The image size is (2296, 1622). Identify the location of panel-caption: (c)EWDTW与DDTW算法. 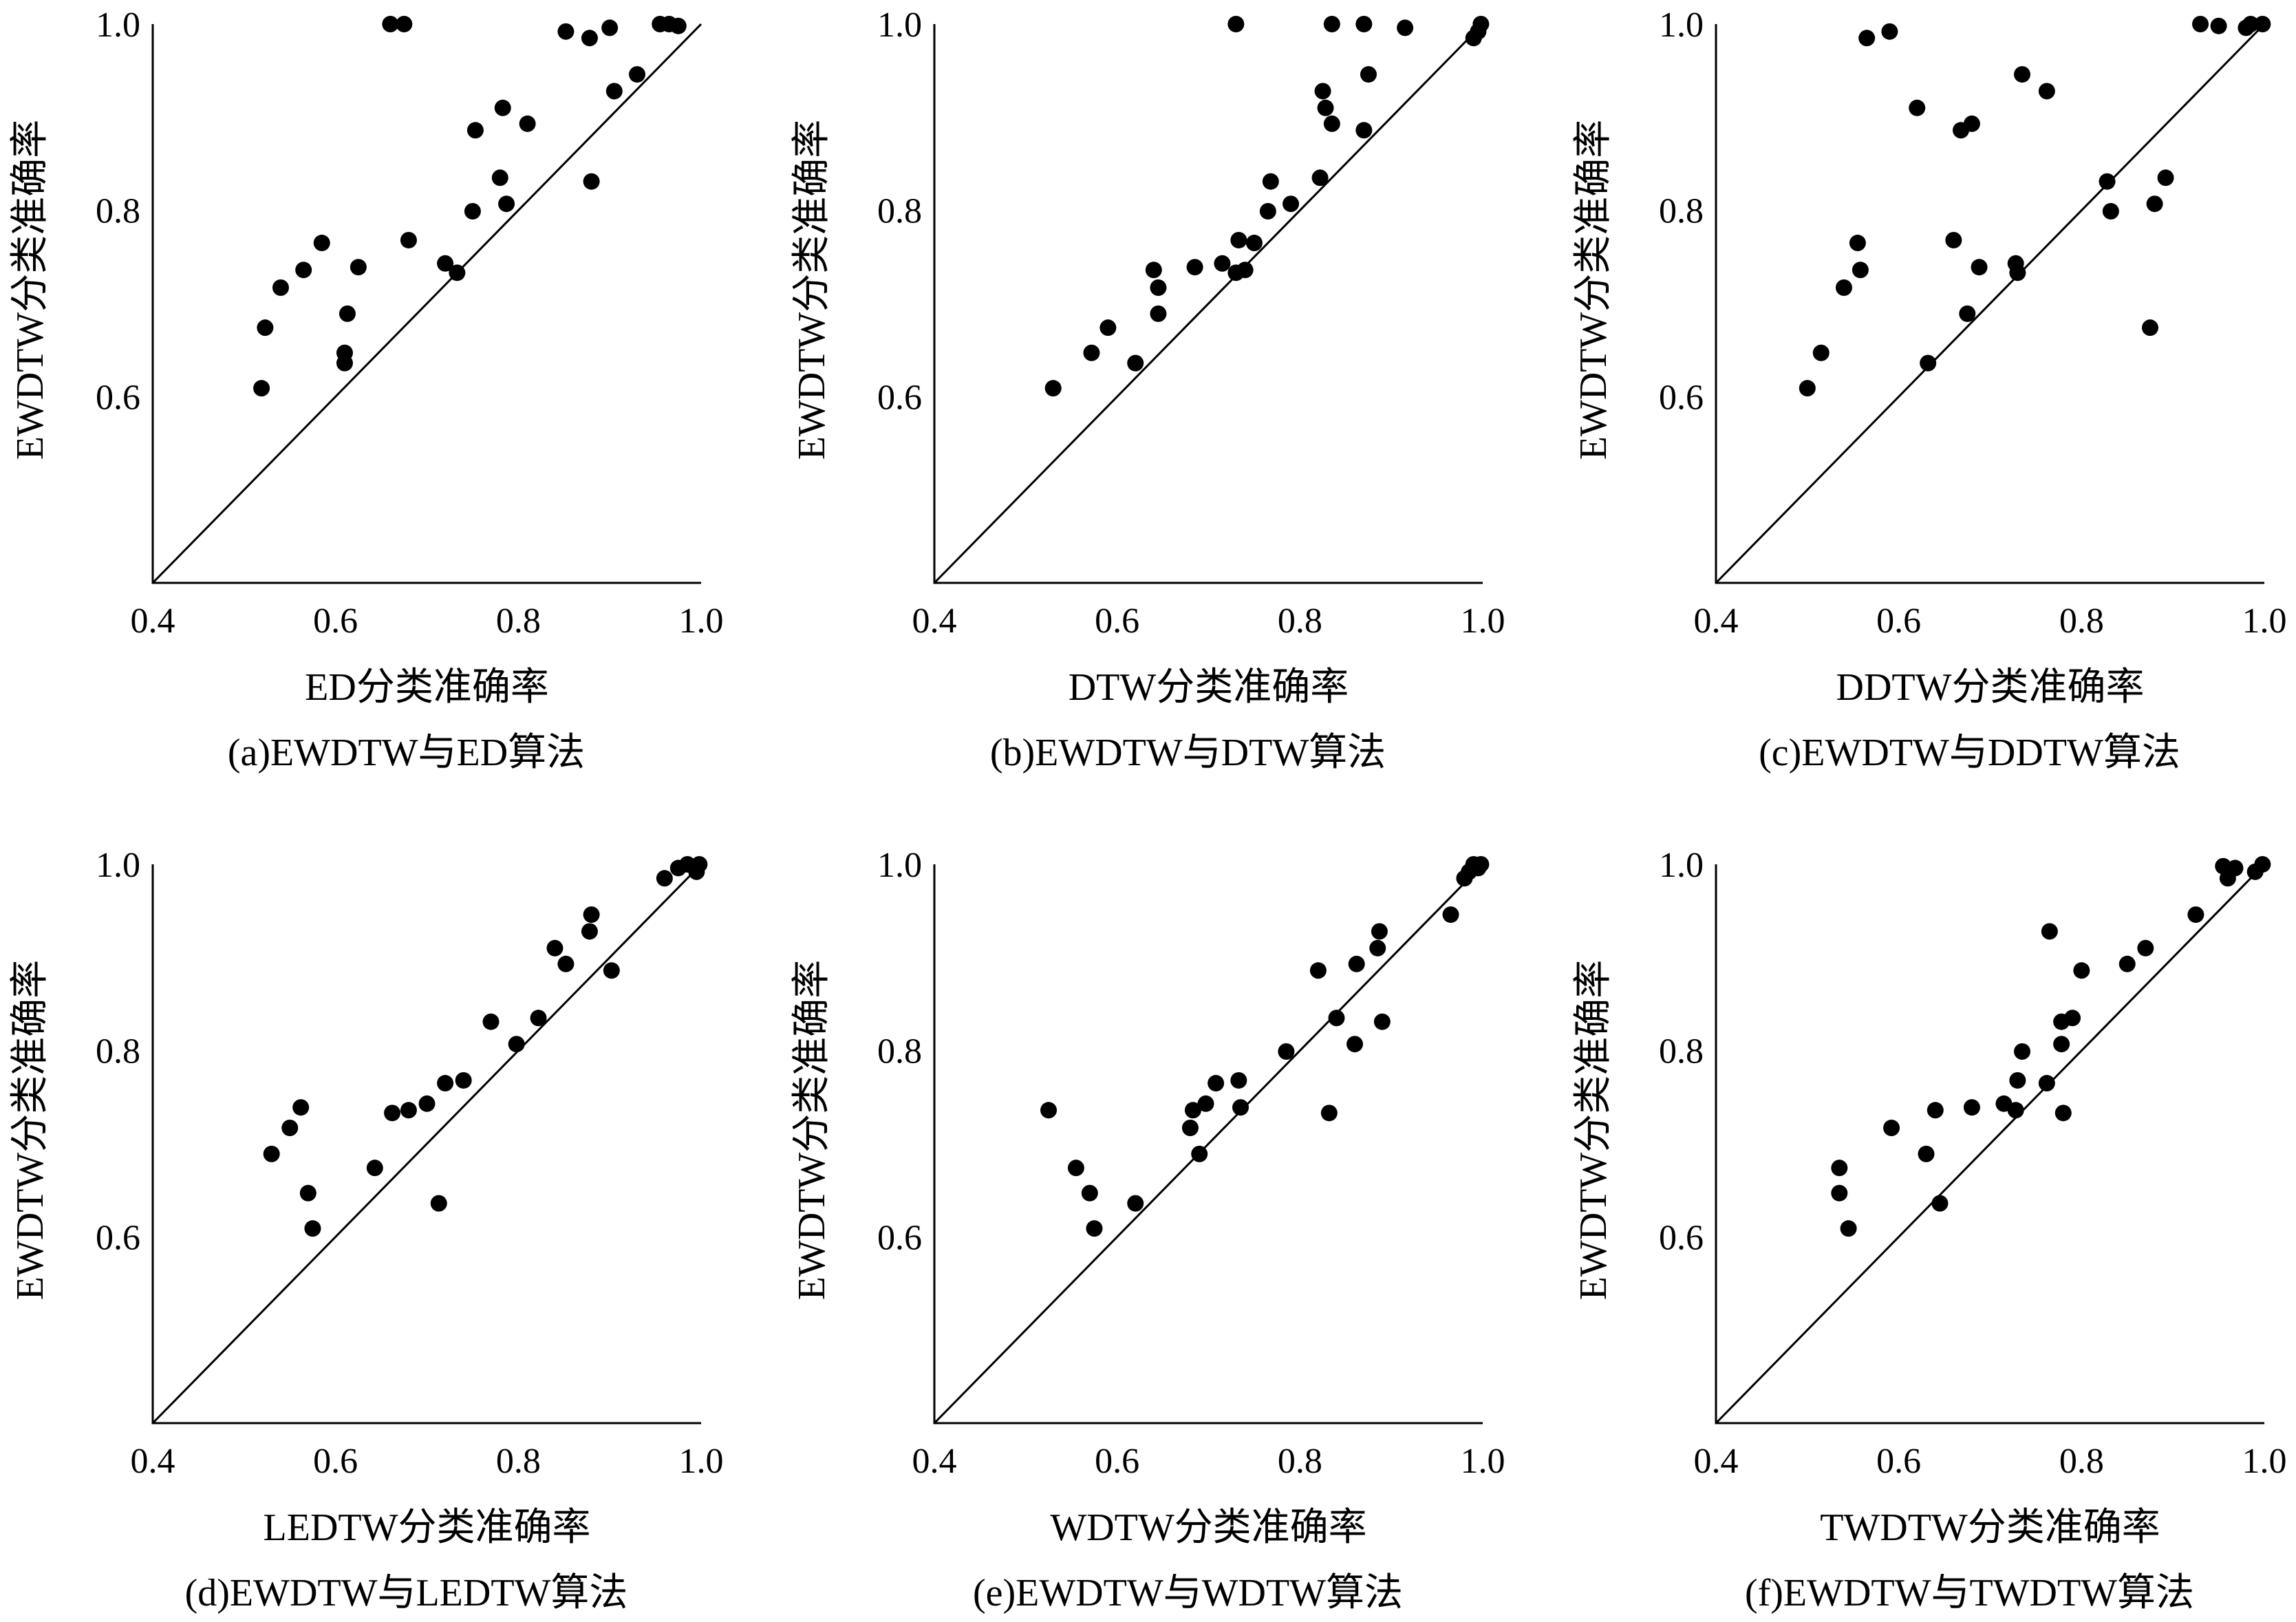
(1969, 753).